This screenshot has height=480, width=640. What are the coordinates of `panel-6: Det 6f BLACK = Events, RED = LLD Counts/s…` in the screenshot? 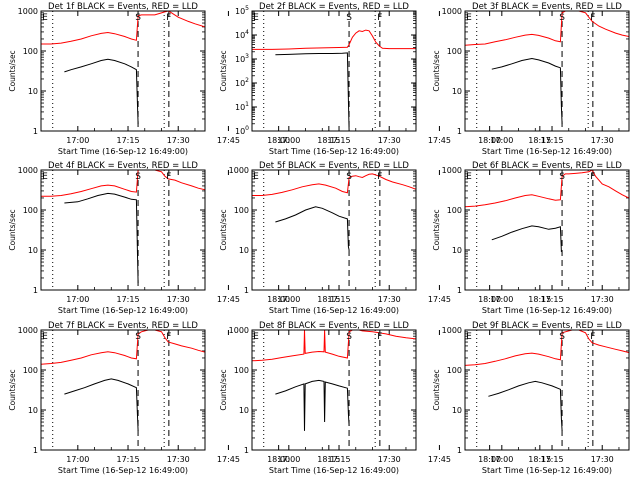 It's located at (531, 238).